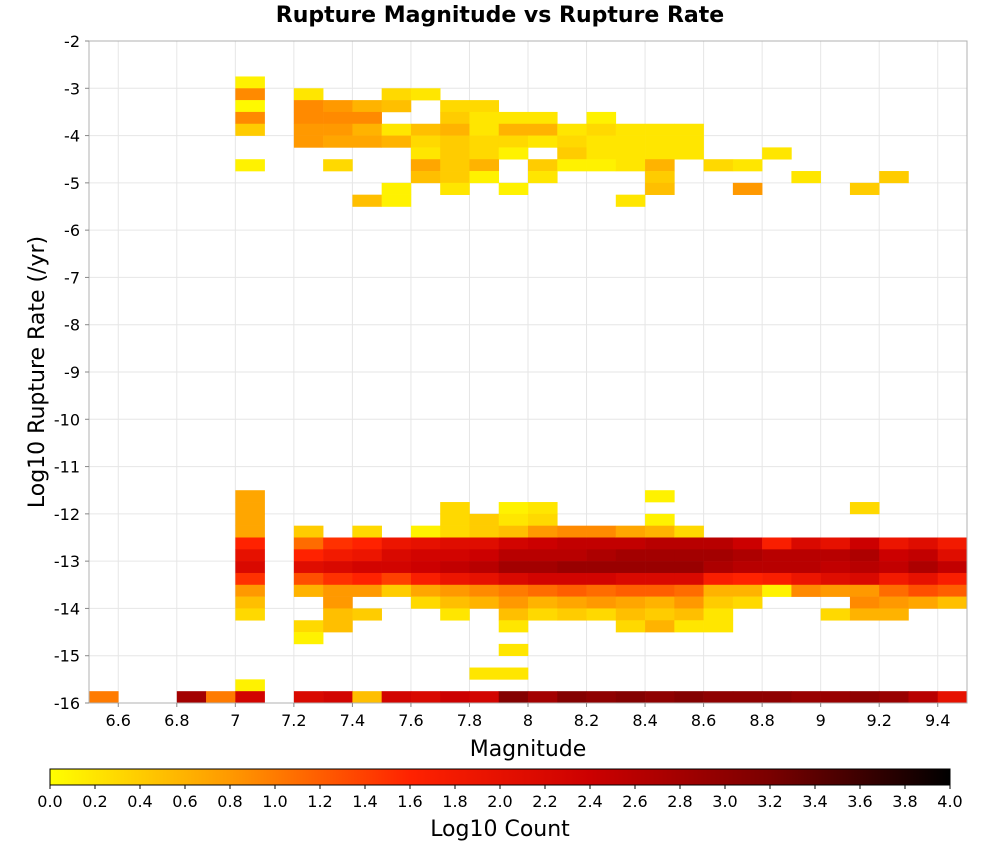 This screenshot has width=1000, height=854. What do you see at coordinates (644, 720) in the screenshot?
I see `x-tick-label: 8.4` at bounding box center [644, 720].